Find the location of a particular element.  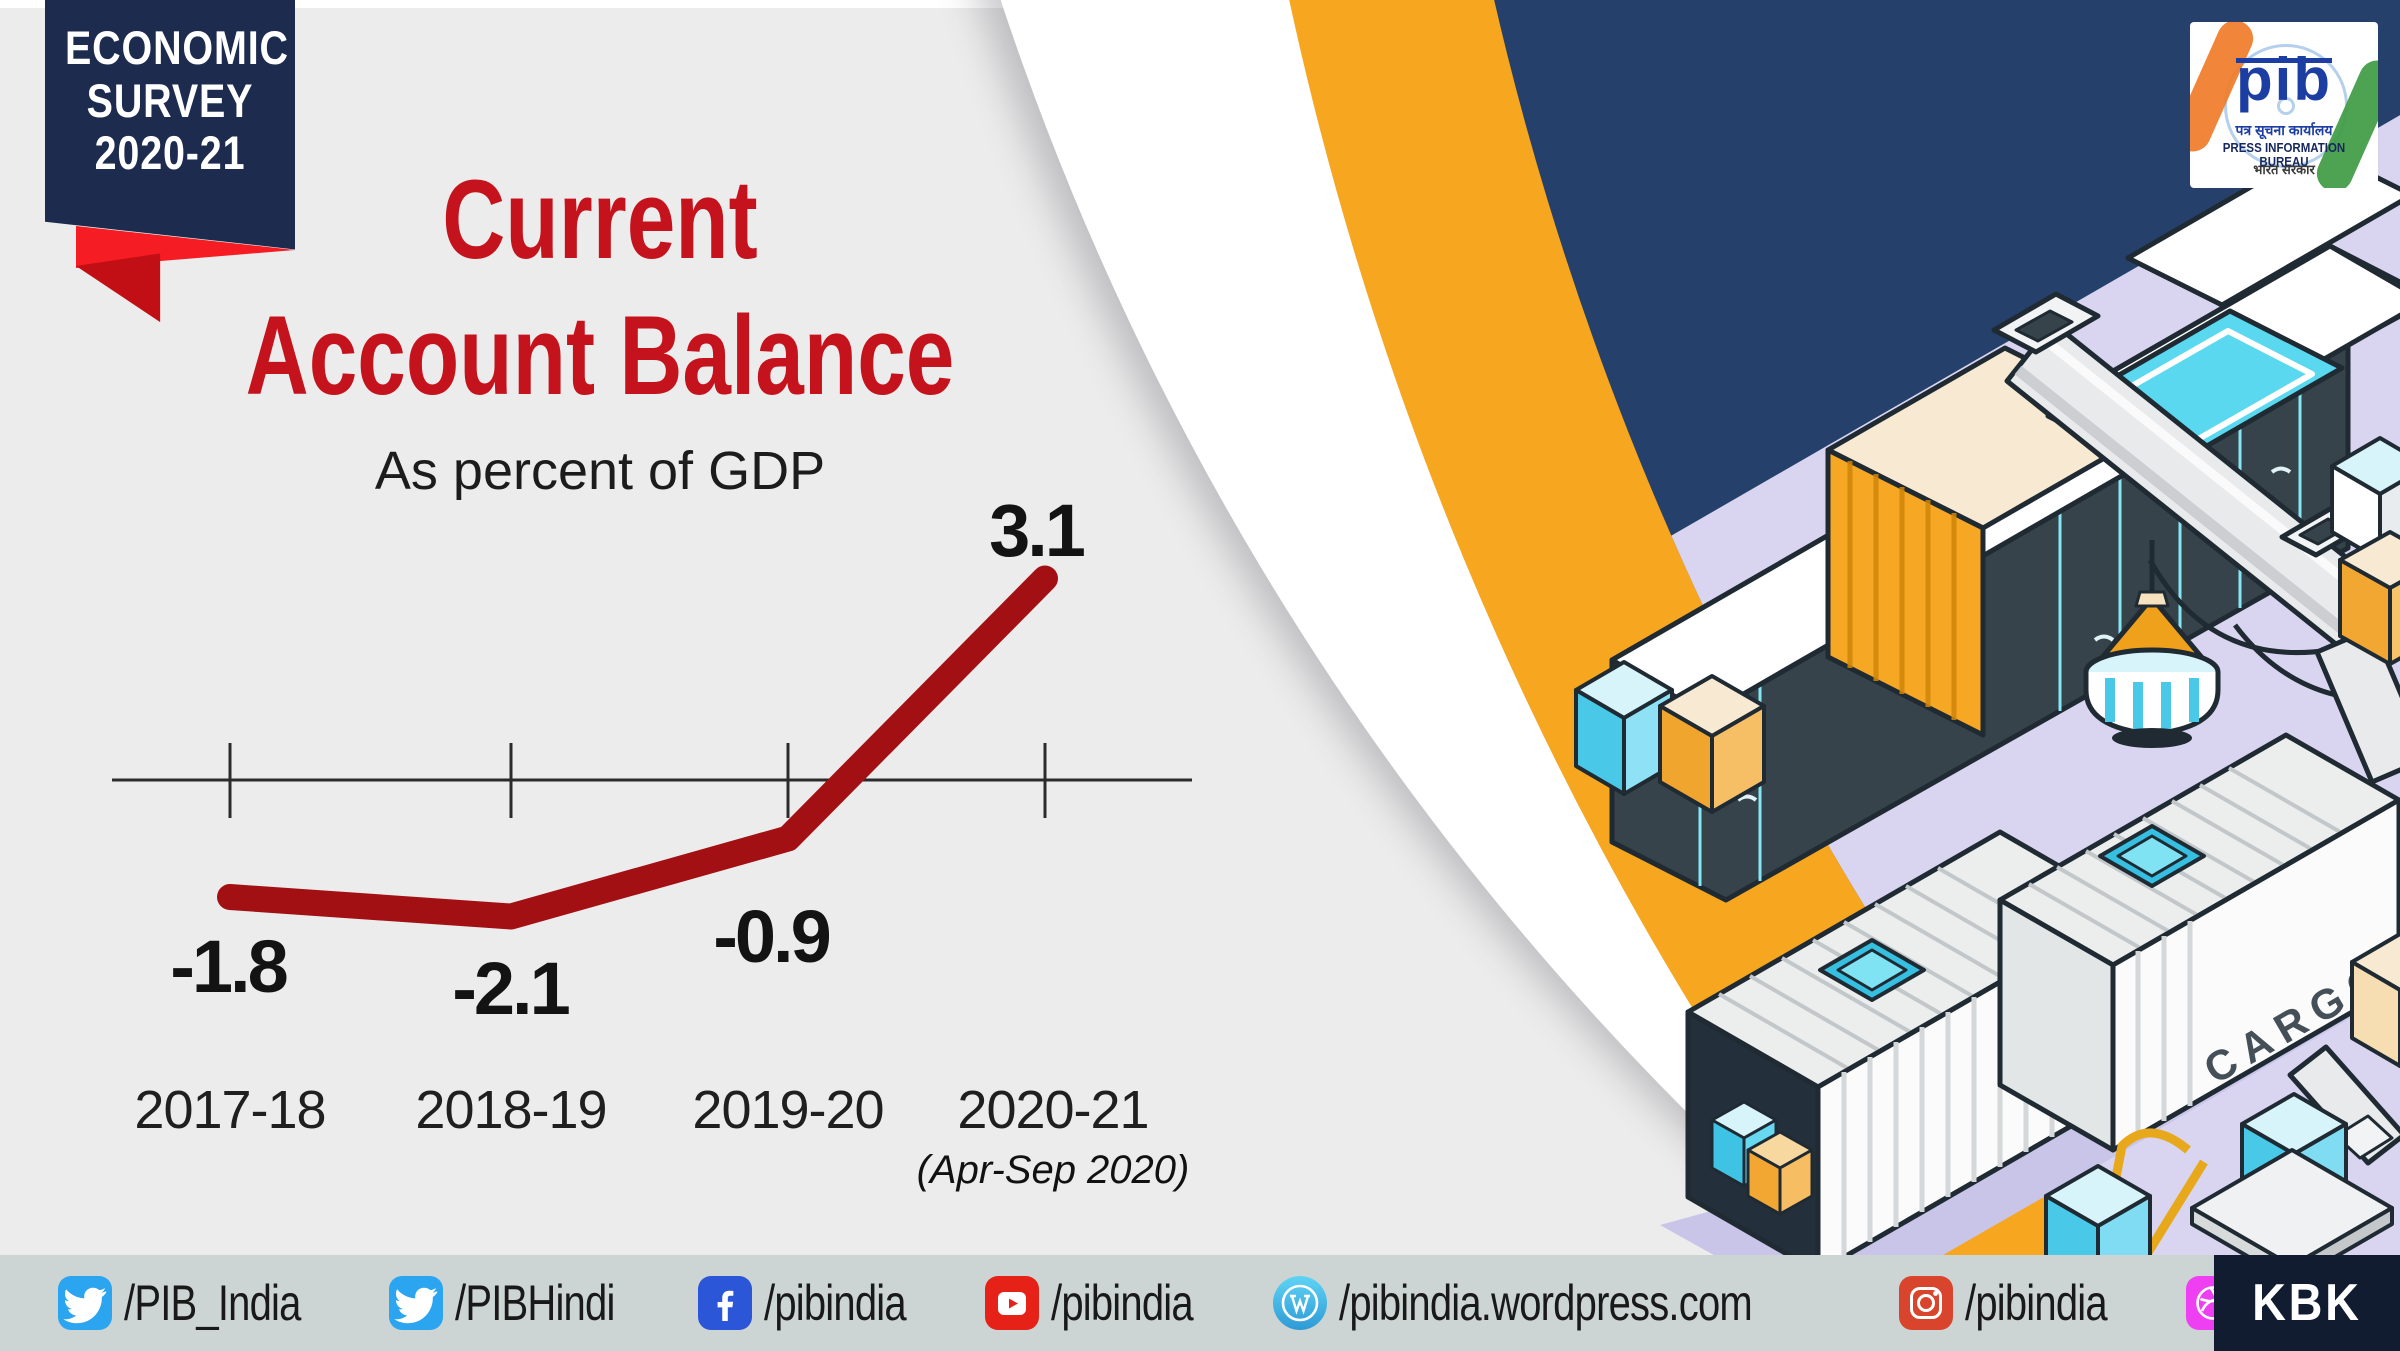

edge-boxes is located at coordinates (2365, 752).